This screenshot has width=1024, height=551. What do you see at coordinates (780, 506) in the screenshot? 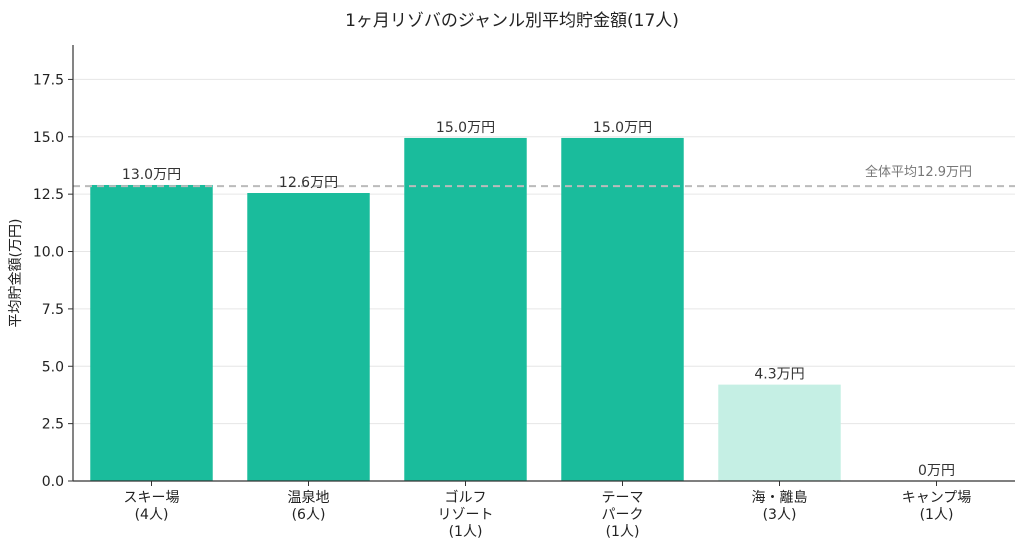
I see `x-tick-label: 海・離島(3人)` at bounding box center [780, 506].